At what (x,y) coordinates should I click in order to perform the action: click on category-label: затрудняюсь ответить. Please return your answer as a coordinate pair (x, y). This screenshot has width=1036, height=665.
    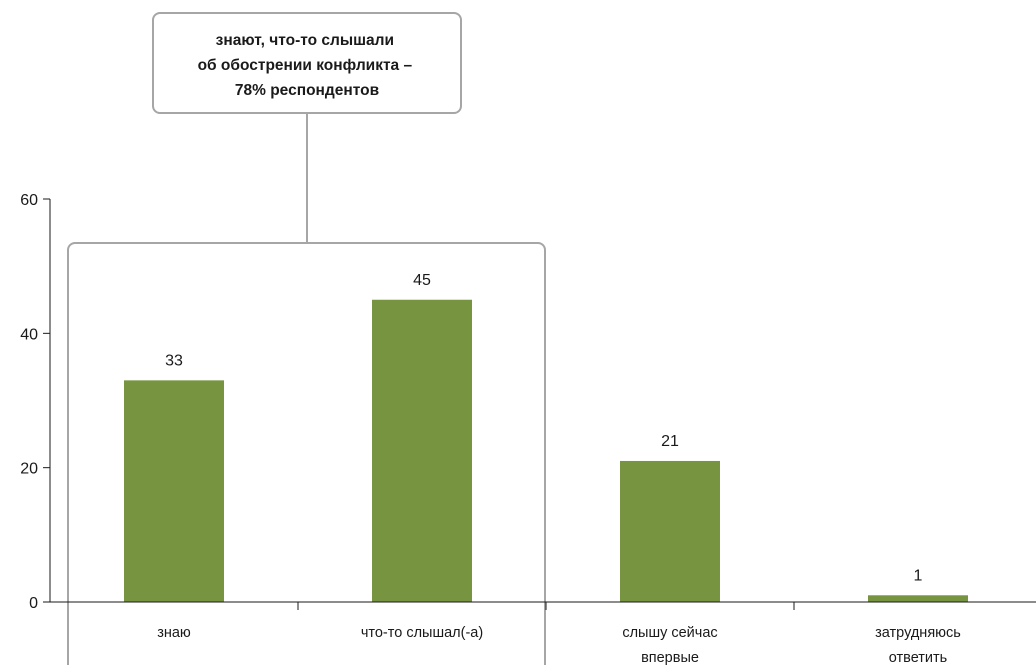
    Looking at the image, I should click on (918, 645).